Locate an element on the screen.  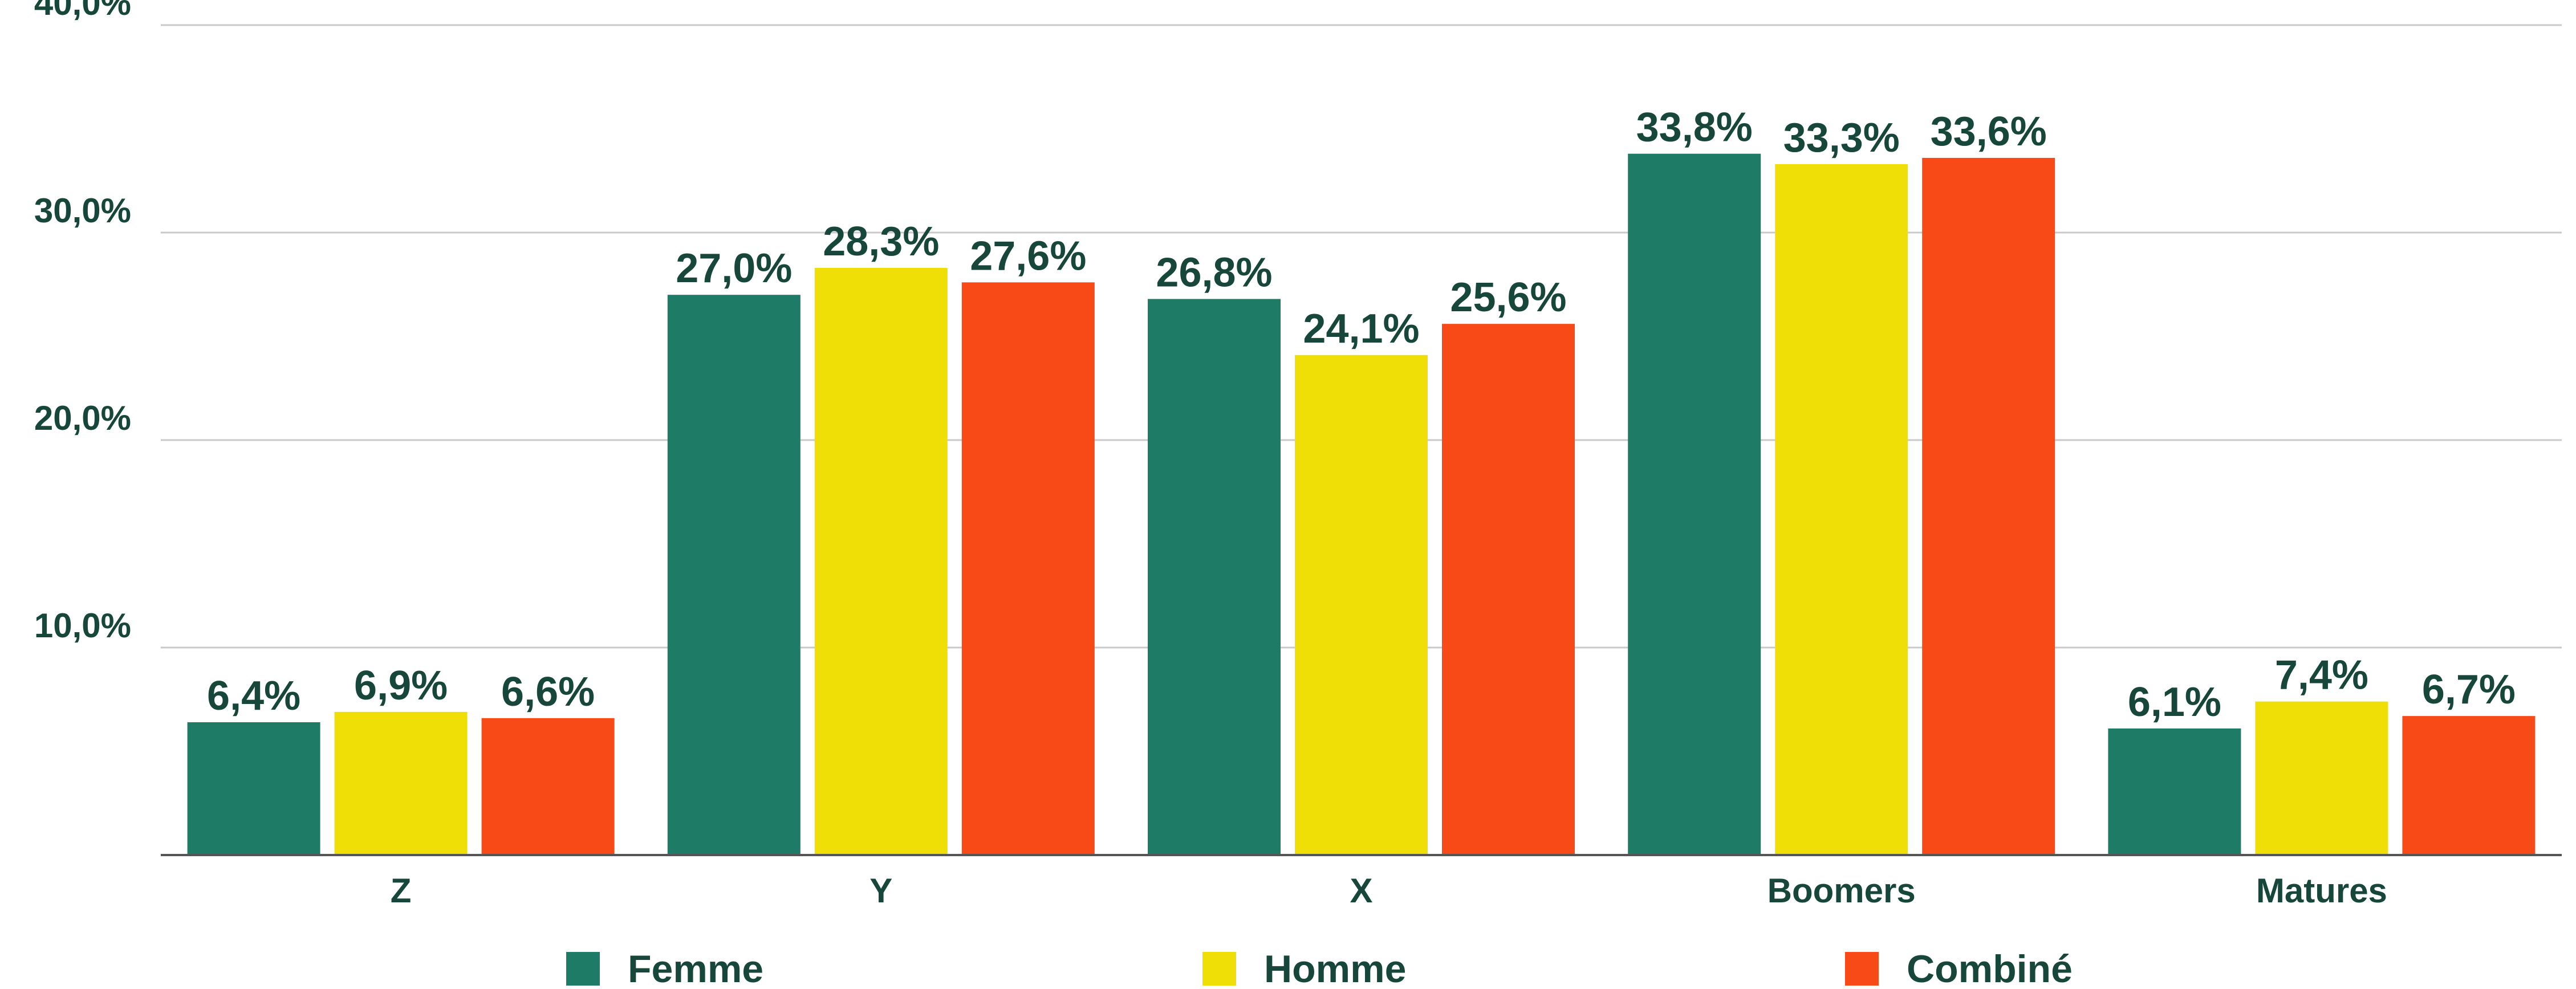
x-axis-categories: Z Y X Boomers Matures is located at coordinates (1389, 891).